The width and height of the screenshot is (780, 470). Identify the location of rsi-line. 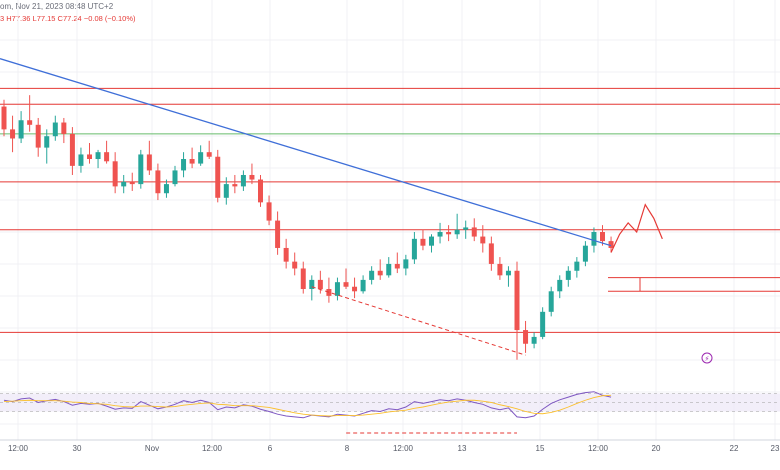
(307, 405).